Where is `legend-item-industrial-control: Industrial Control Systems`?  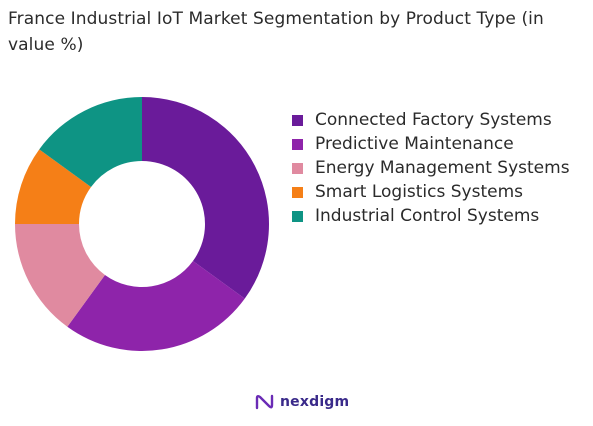 legend-item-industrial-control: Industrial Control Systems is located at coordinates (442, 216).